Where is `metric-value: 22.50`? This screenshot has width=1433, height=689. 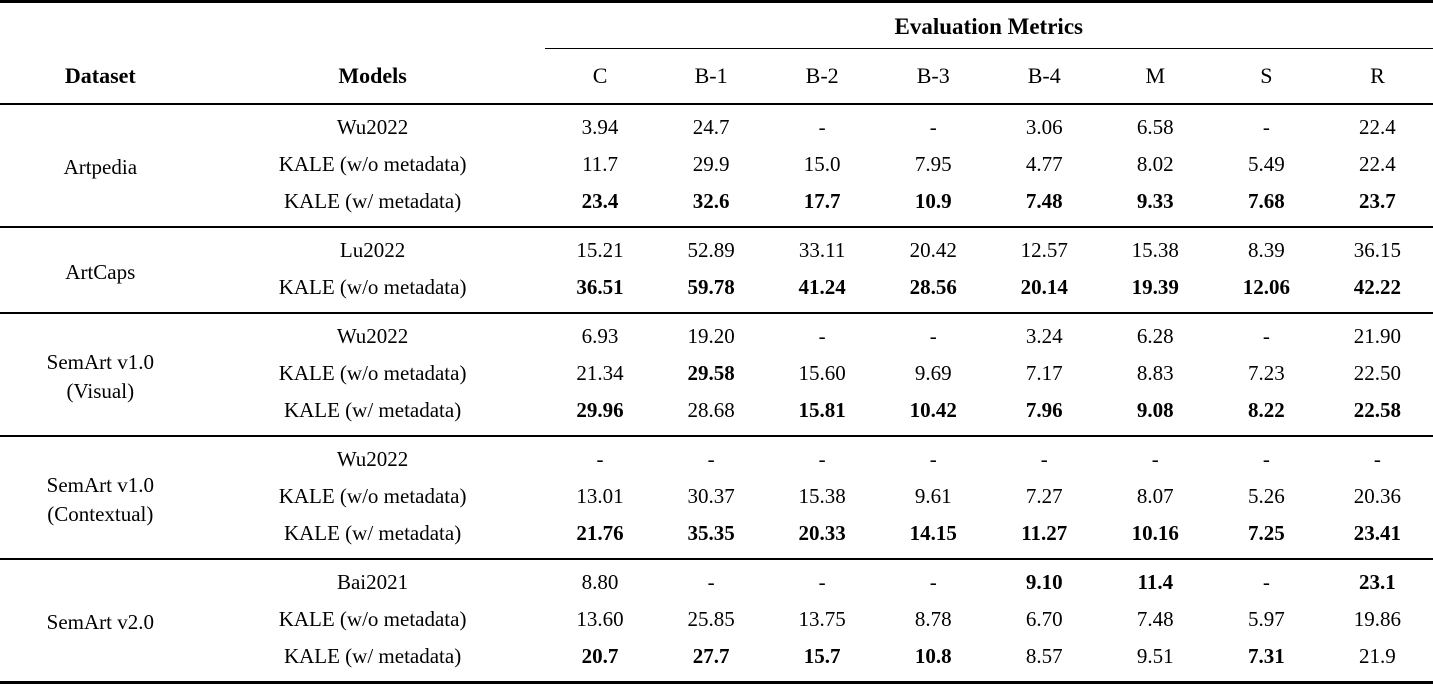
metric-value: 22.50 is located at coordinates (1377, 373).